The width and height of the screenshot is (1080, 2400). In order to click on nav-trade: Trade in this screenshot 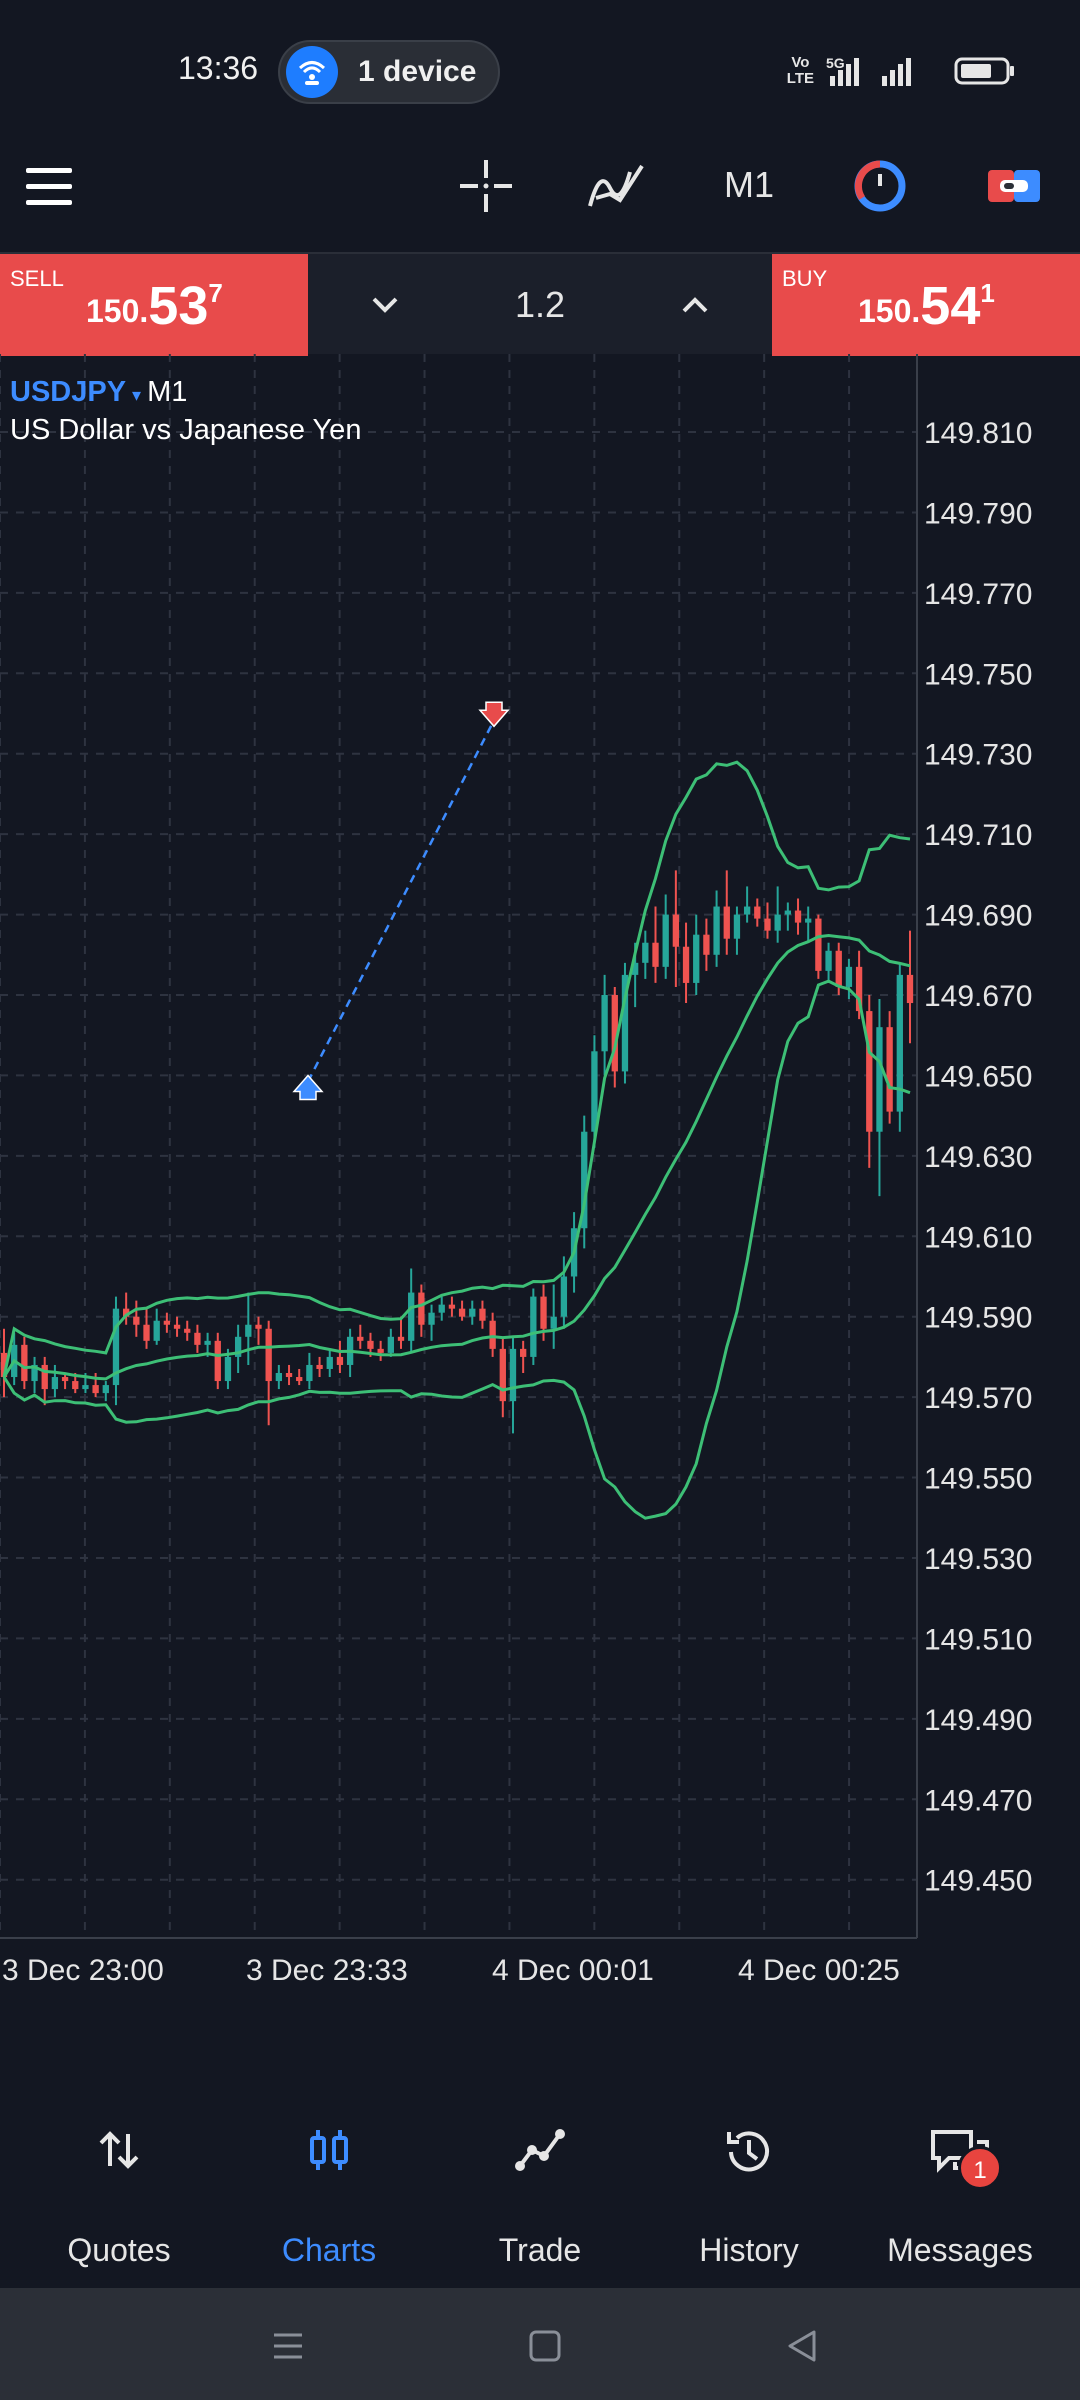, I will do `click(540, 2187)`.